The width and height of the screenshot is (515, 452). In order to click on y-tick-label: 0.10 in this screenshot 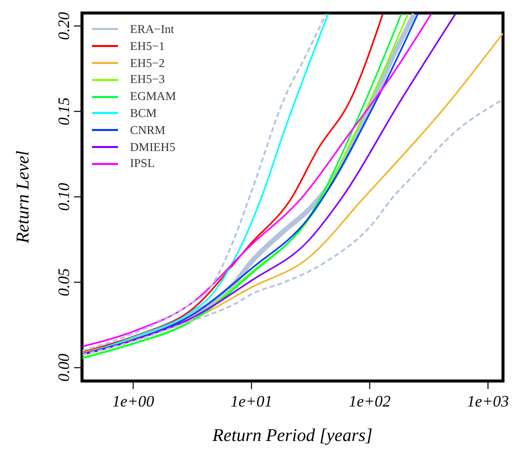, I will do `click(64, 196)`.